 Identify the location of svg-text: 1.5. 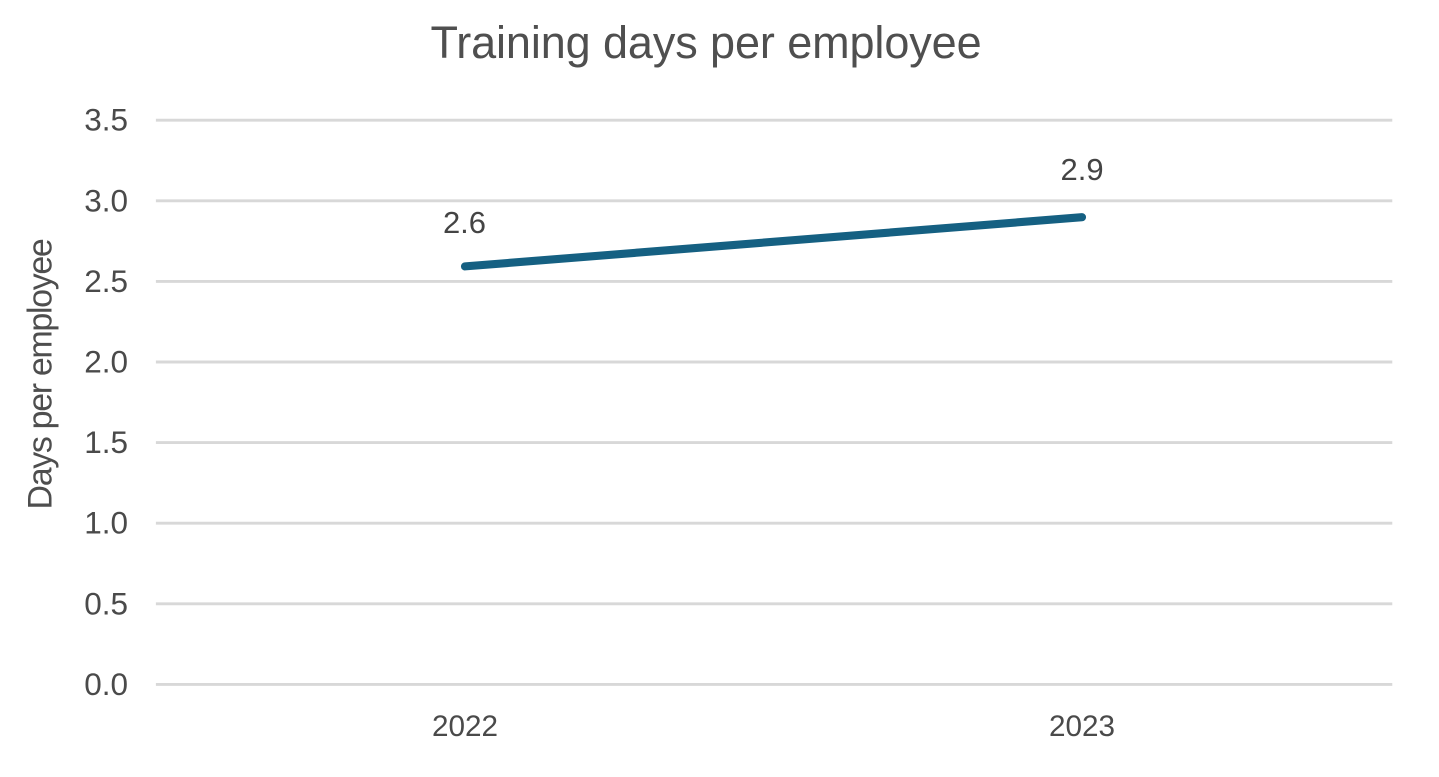
(106, 442).